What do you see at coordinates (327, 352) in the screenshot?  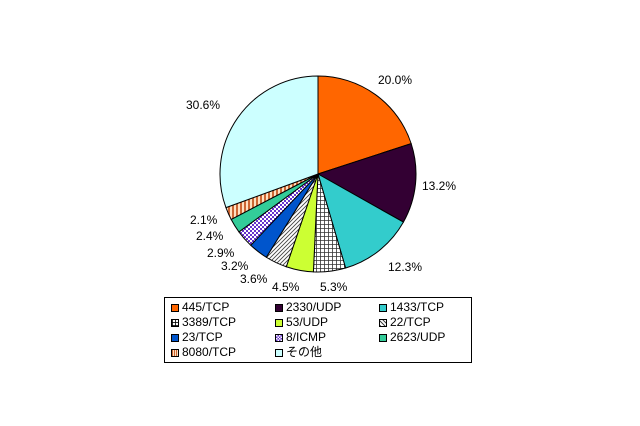 I see `legend-item: その他` at bounding box center [327, 352].